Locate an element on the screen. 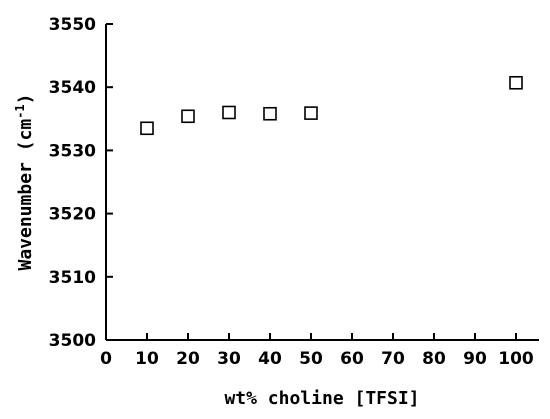 The width and height of the screenshot is (550, 419). y-tick-label: 3530 is located at coordinates (72, 151).